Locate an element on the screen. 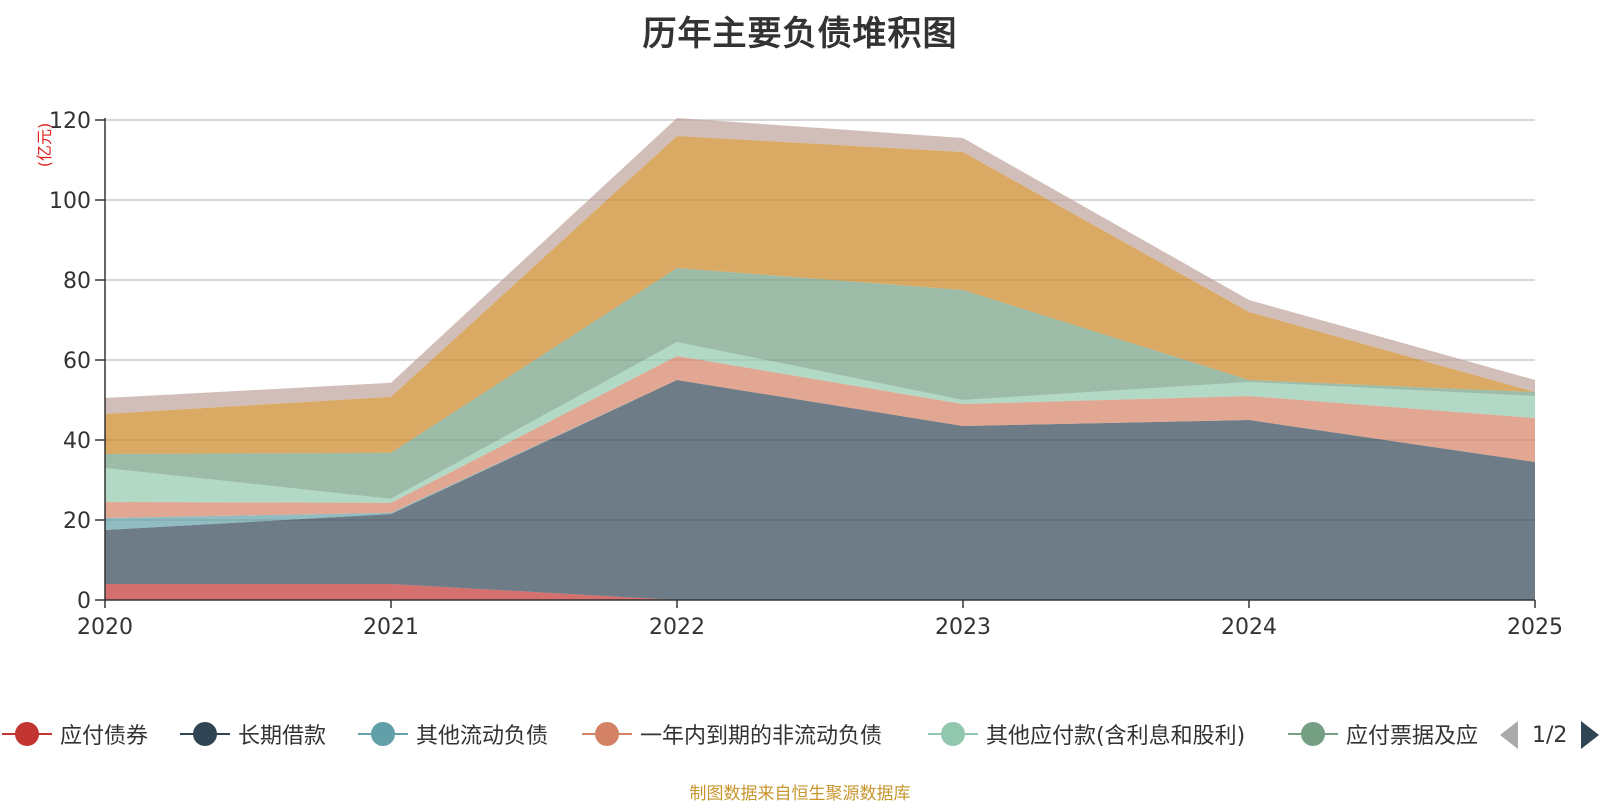 Image resolution: width=1600 pixels, height=804 pixels. data-source-note: 制图数据来自恒生聚源数据库 is located at coordinates (800, 794).